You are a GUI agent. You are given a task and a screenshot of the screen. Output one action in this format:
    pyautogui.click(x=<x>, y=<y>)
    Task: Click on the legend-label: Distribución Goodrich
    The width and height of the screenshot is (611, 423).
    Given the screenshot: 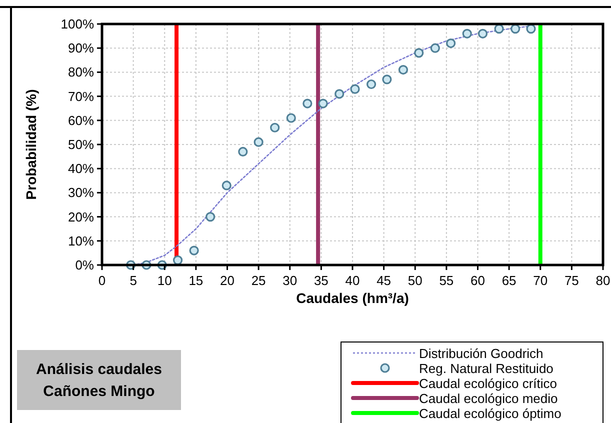 What is the action you would take?
    pyautogui.click(x=481, y=353)
    